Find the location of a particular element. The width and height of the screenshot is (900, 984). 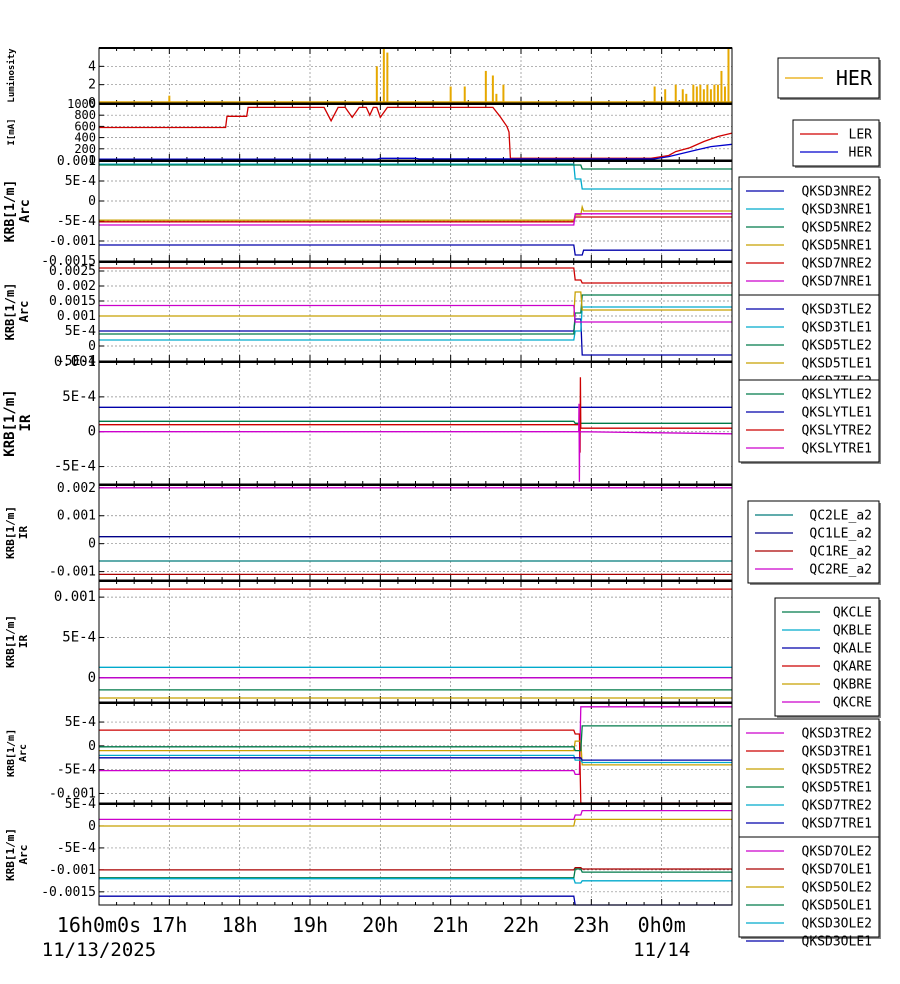

legend-label: QKSD7NRE1 is located at coordinates (837, 282).